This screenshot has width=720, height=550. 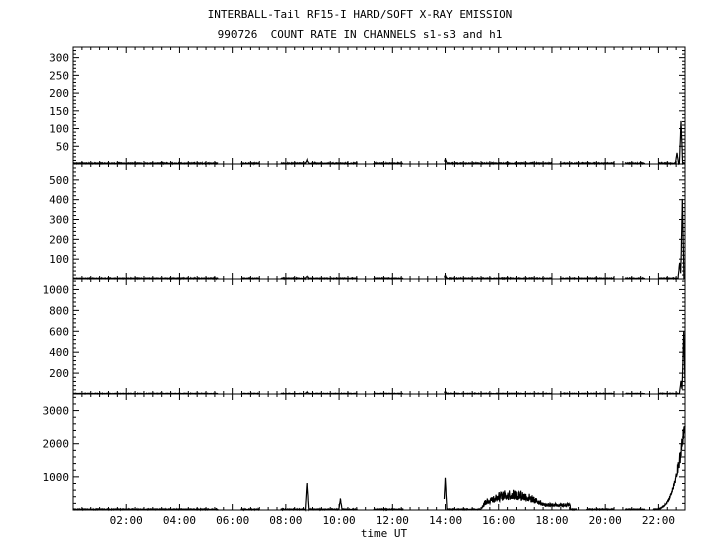 I want to click on xtick-label: 14:00, so click(x=445, y=520).